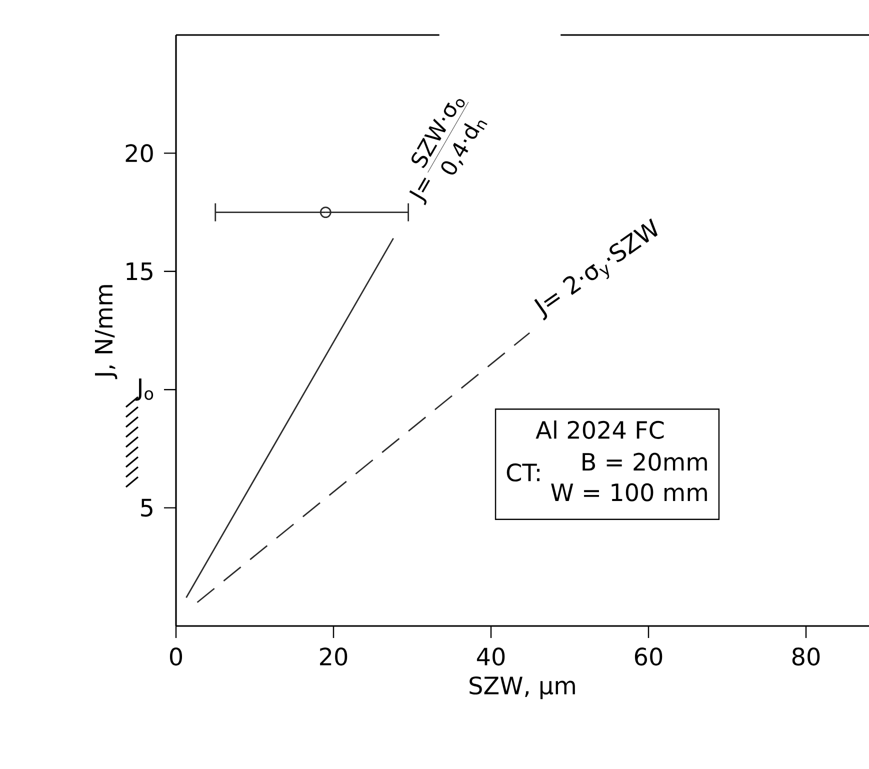 The image size is (869, 769). What do you see at coordinates (419, 192) in the screenshot?
I see `annotation: J=` at bounding box center [419, 192].